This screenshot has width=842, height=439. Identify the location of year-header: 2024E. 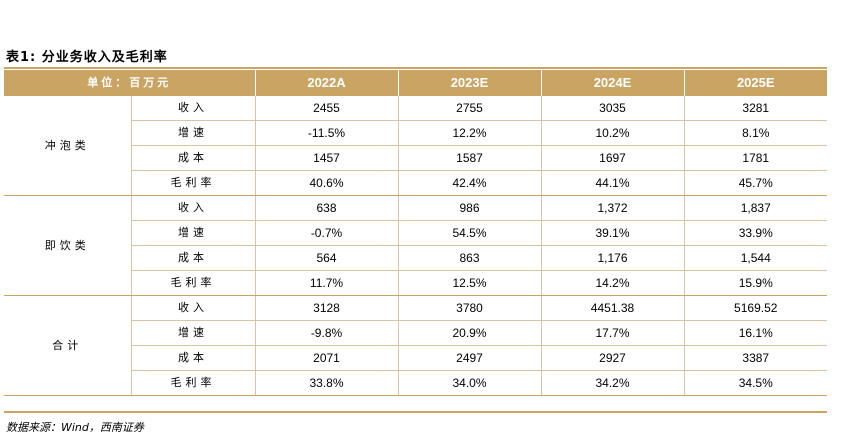
(613, 83).